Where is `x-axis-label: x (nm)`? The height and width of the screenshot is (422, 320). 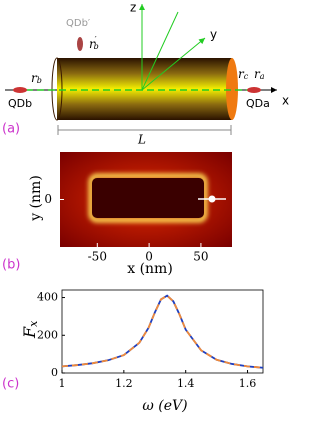 x-axis-label: x (nm) is located at coordinates (150, 269).